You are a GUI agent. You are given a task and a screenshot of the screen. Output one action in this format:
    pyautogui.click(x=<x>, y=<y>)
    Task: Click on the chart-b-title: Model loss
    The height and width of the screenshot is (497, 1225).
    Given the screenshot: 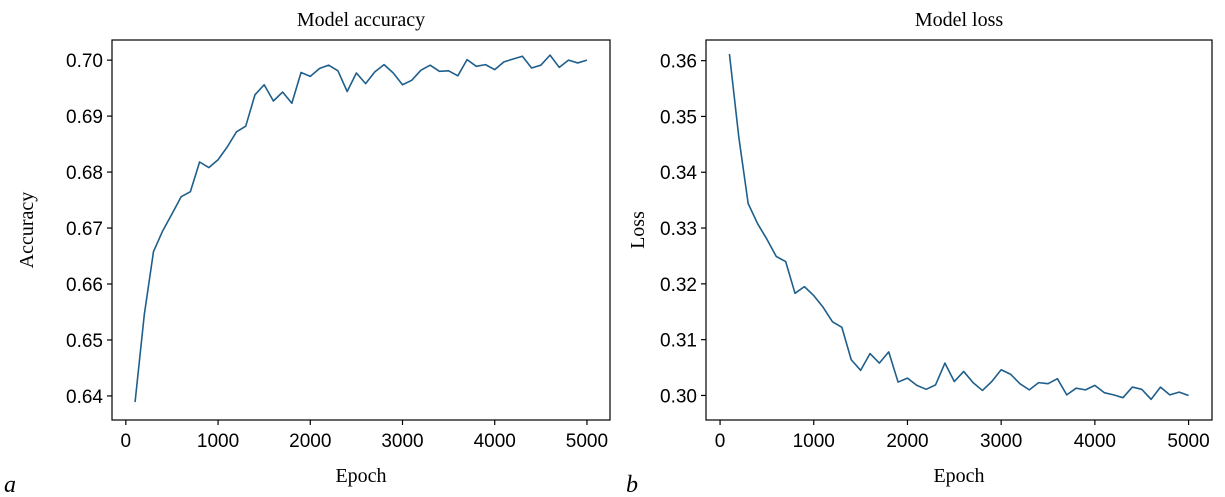 What is the action you would take?
    pyautogui.click(x=959, y=20)
    